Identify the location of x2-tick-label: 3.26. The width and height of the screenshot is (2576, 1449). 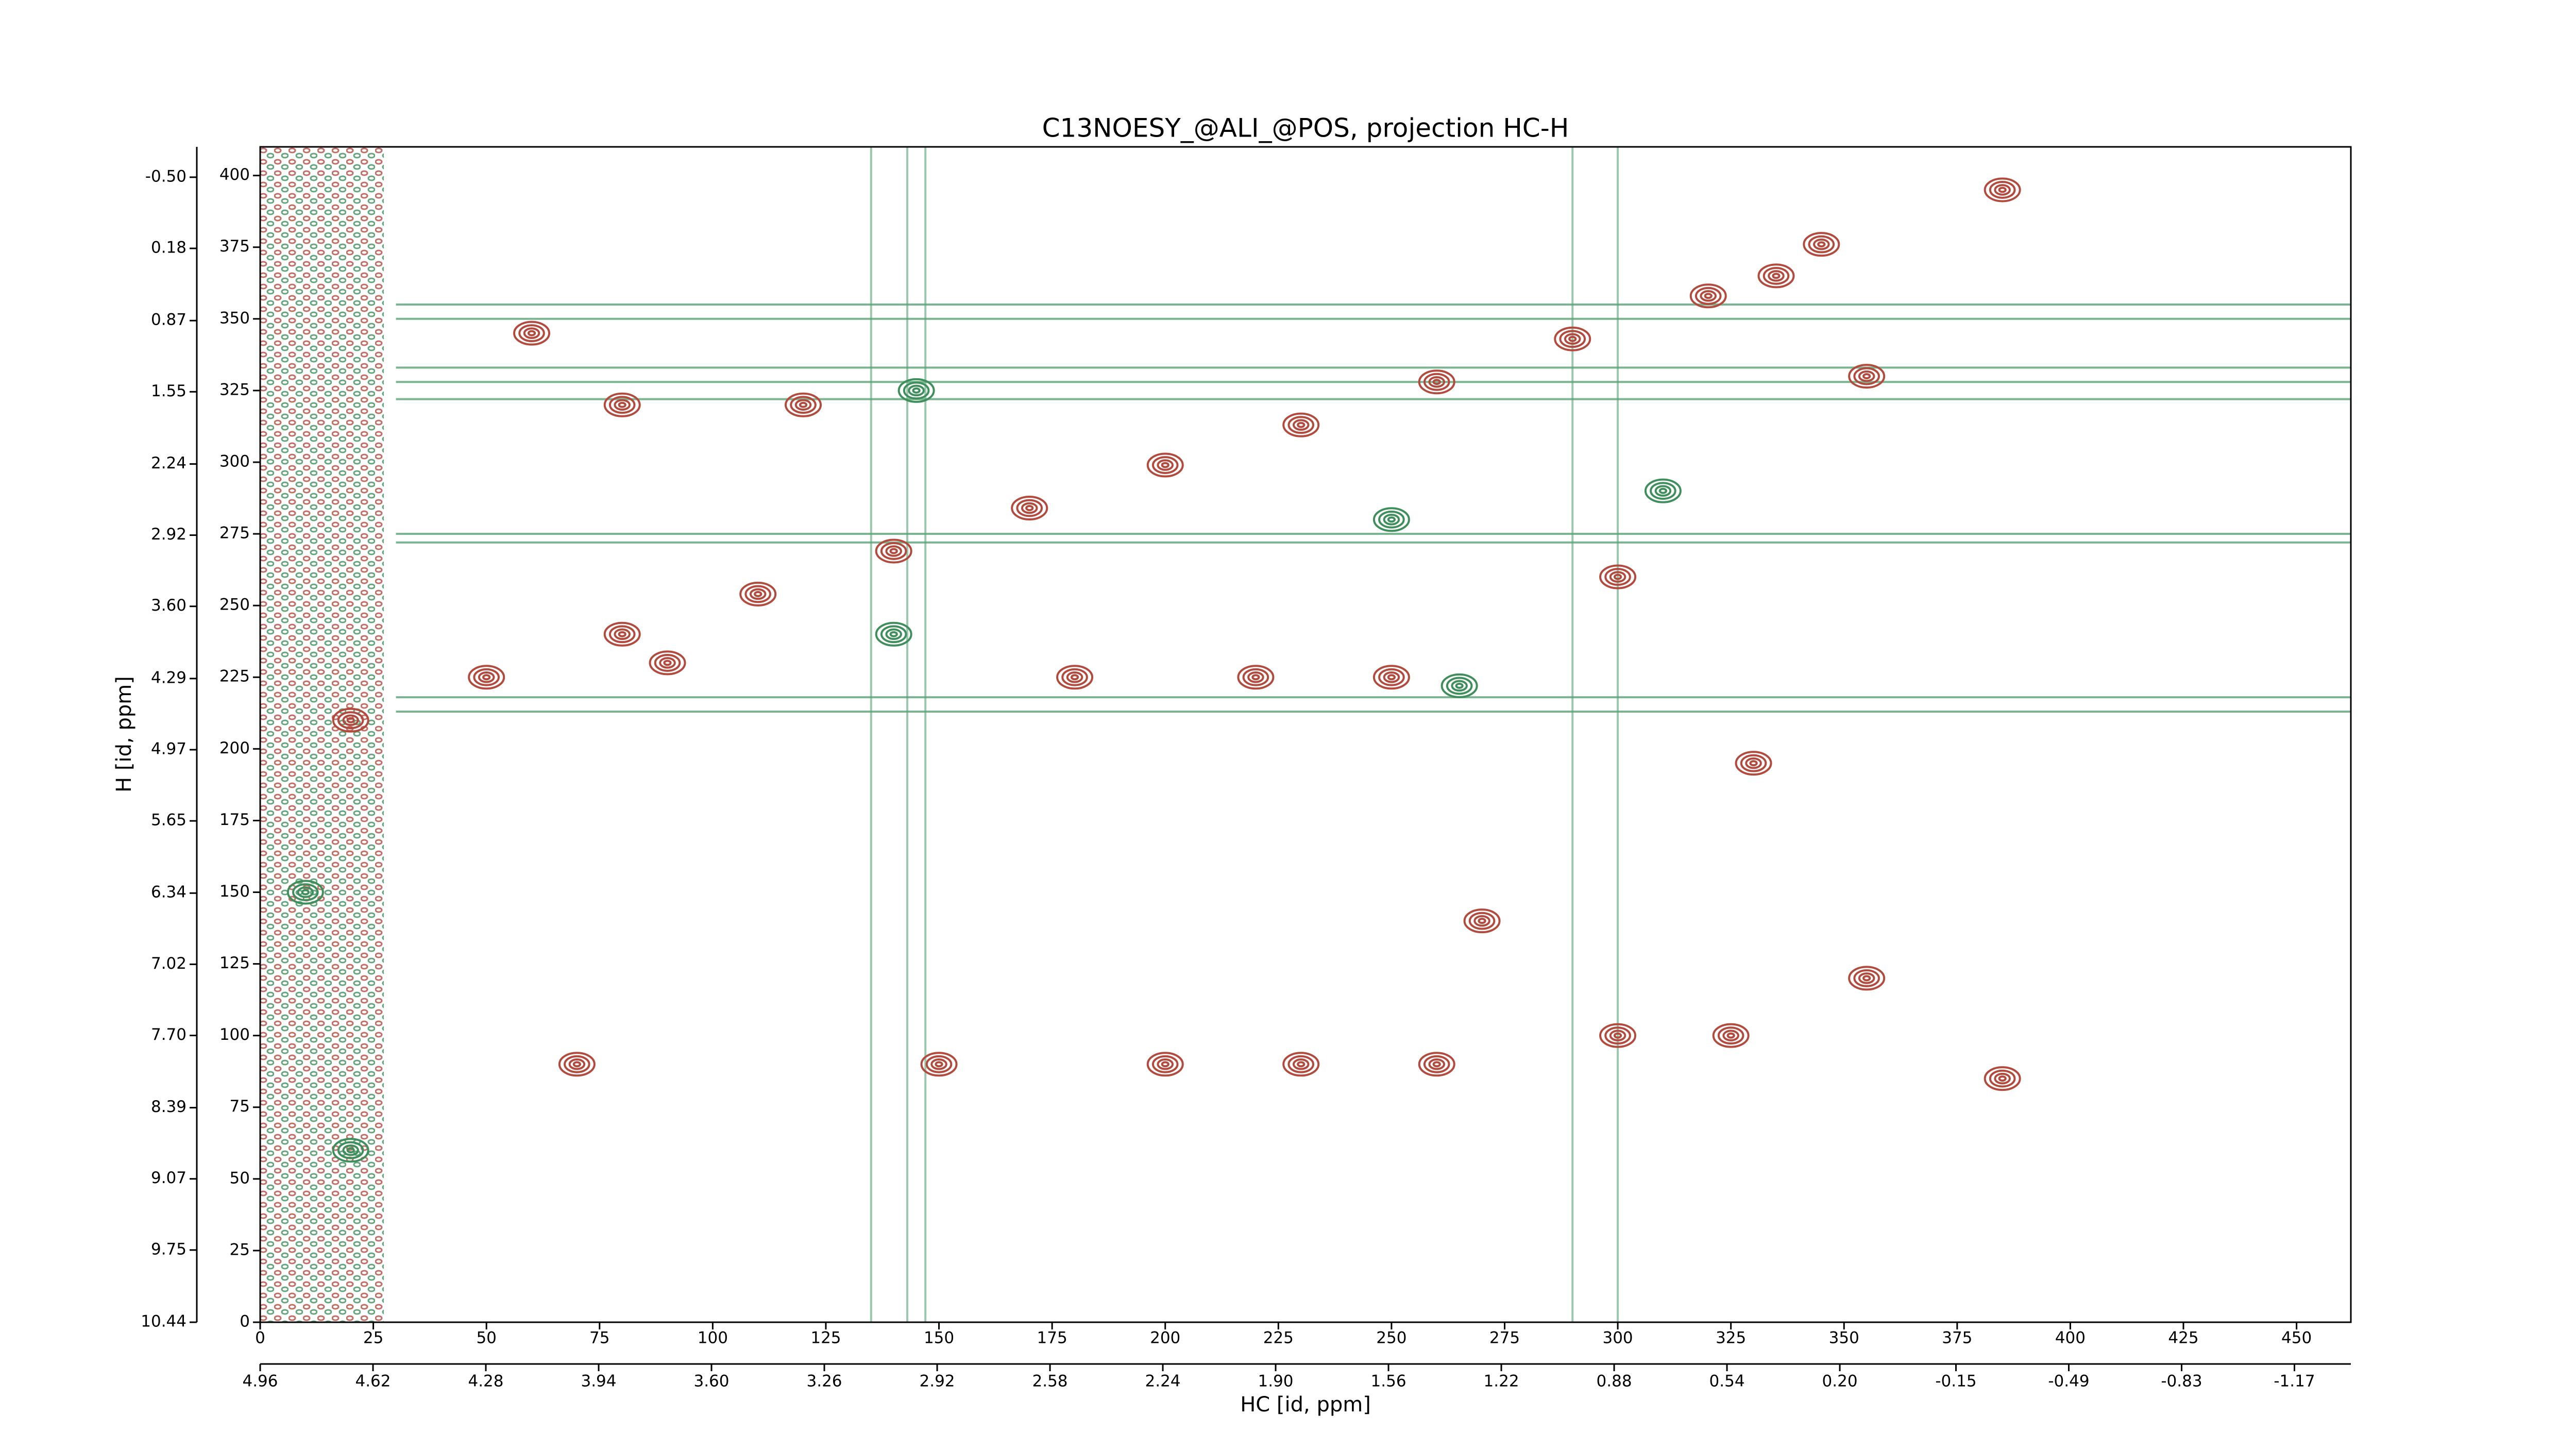
(824, 1381).